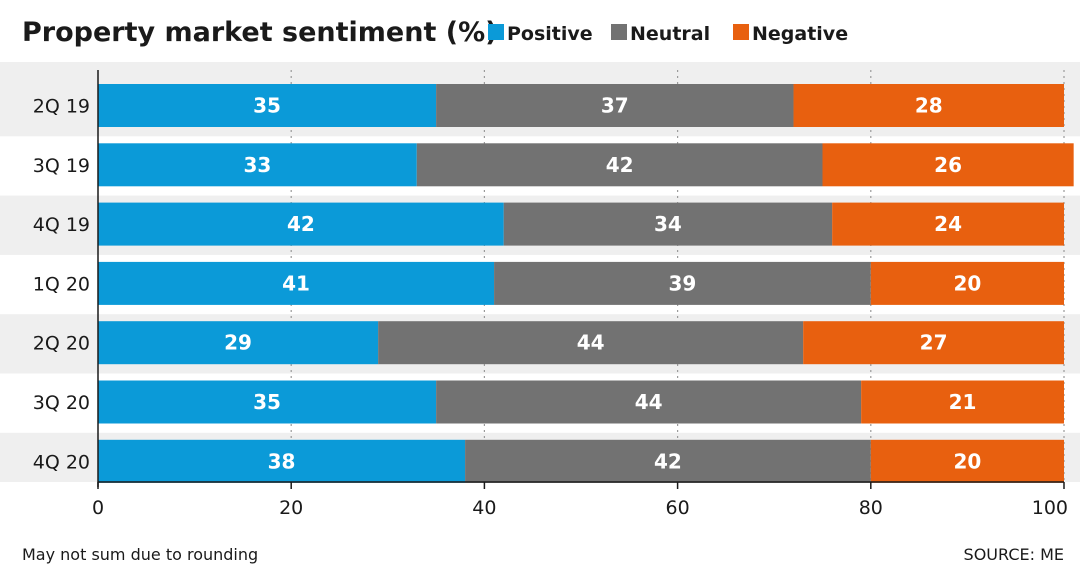  I want to click on bar-label: 37, so click(615, 106).